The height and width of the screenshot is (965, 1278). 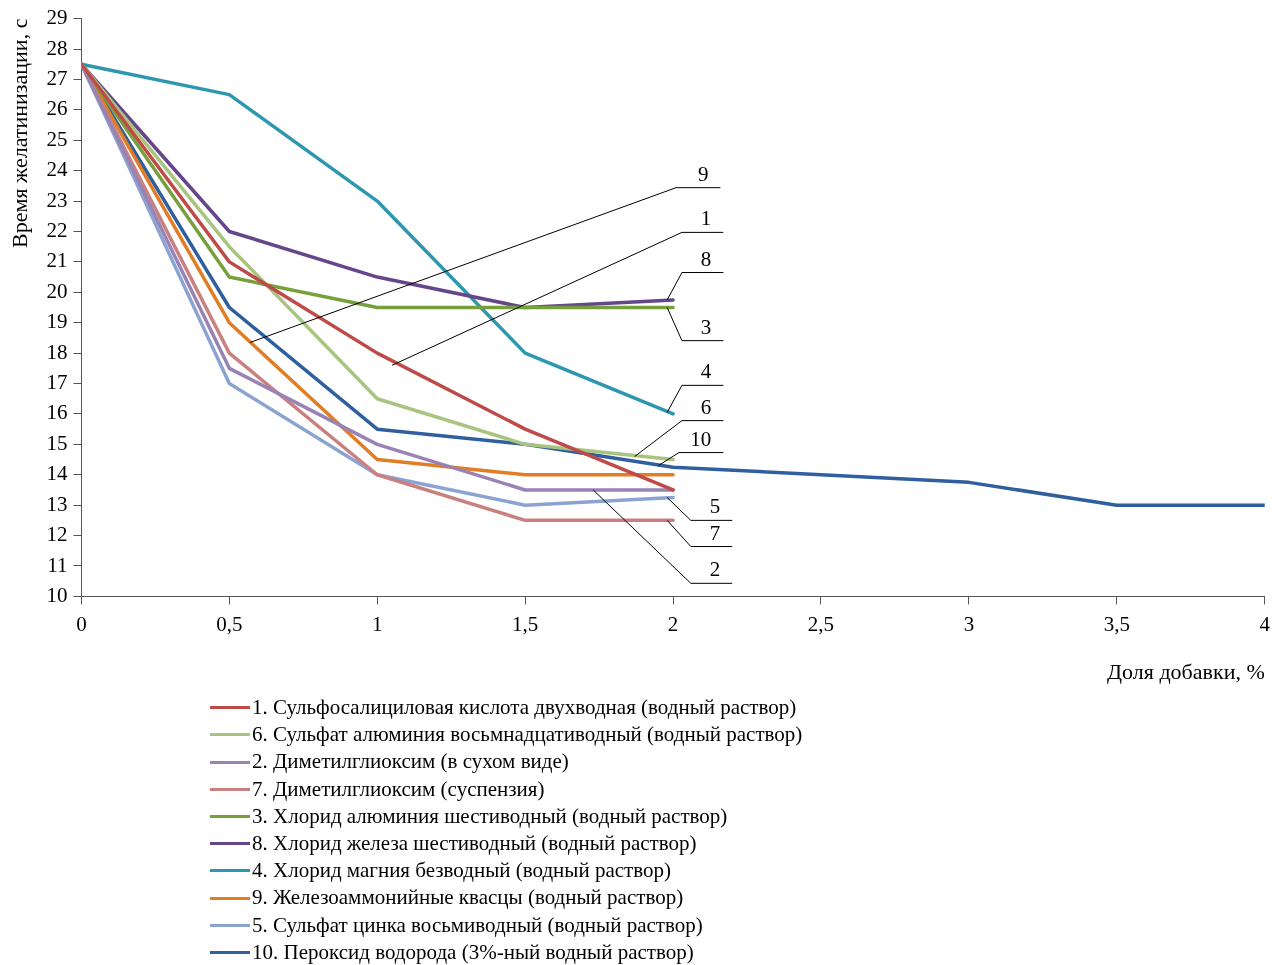 I want to click on y-tick-label: 22, so click(x=57, y=229).